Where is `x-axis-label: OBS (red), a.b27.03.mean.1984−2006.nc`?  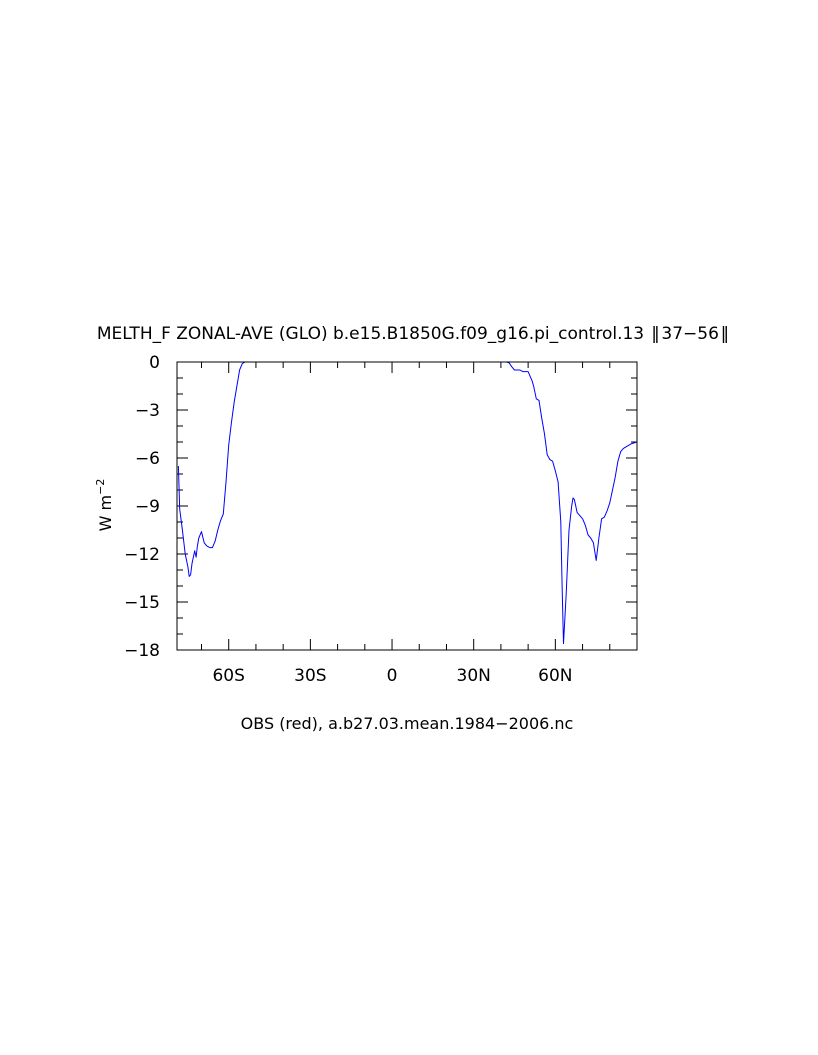
x-axis-label: OBS (red), a.b27.03.mean.1984−2006.nc is located at coordinates (407, 723).